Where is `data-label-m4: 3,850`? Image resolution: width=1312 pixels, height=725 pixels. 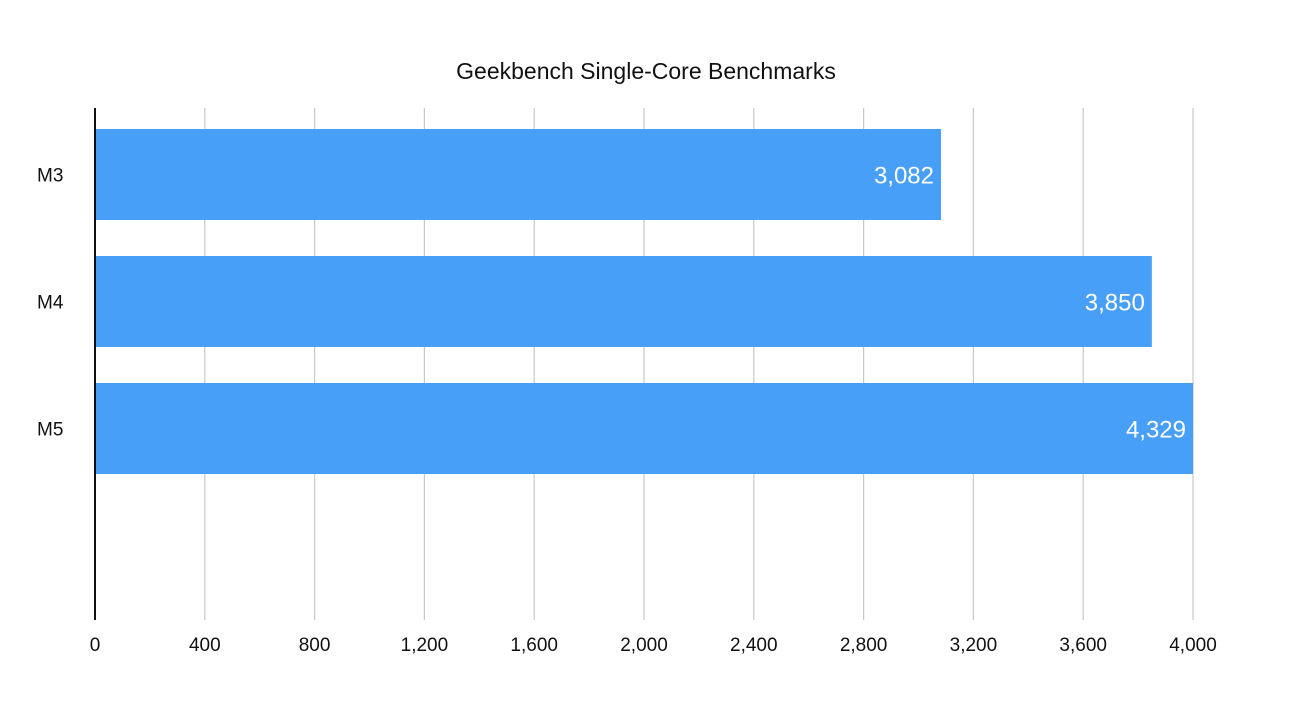
data-label-m4: 3,850 is located at coordinates (1115, 303).